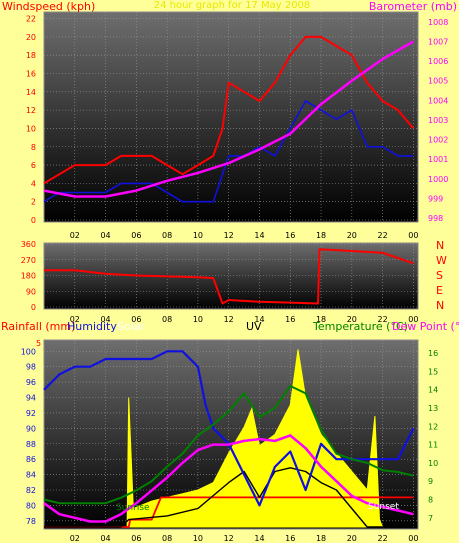 This screenshot has height=543, width=459. Describe the element at coordinates (430, 500) in the screenshot. I see `temperature-tick-label: 8` at that location.